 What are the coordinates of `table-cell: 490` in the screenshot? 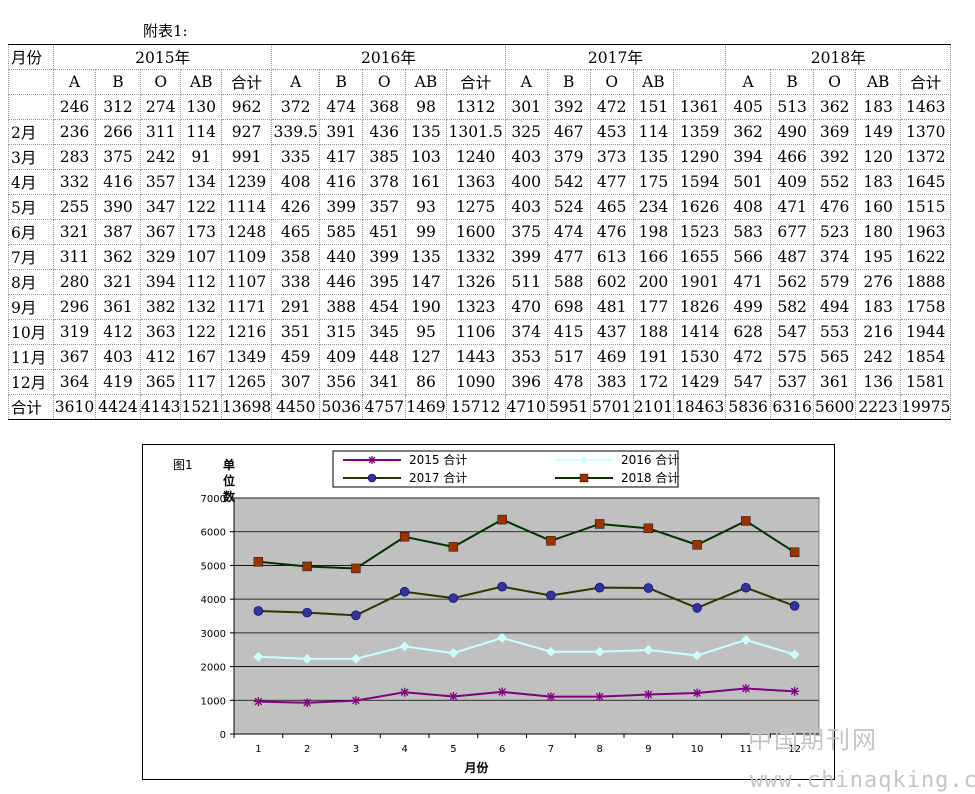 It's located at (792, 132).